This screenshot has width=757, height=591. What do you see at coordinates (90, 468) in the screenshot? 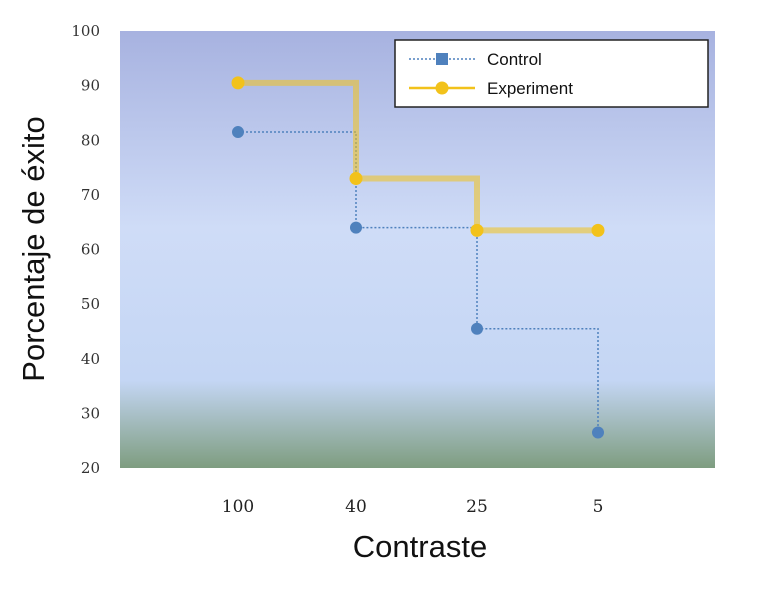
I see `y-tick-label: 20` at bounding box center [90, 468].